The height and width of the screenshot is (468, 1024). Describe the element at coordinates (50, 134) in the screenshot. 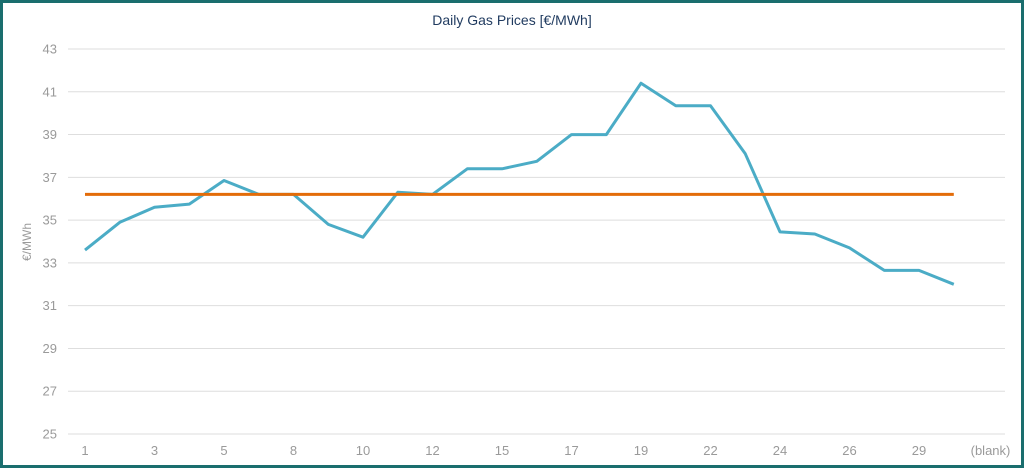

I see `y-tick-label: 39` at that location.